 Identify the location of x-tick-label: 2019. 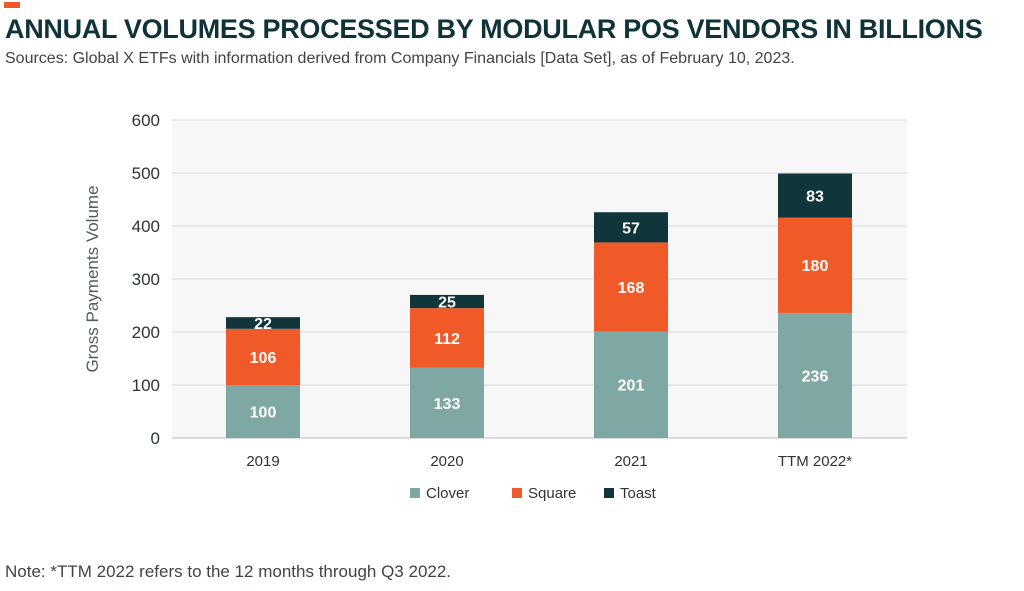
(262, 461).